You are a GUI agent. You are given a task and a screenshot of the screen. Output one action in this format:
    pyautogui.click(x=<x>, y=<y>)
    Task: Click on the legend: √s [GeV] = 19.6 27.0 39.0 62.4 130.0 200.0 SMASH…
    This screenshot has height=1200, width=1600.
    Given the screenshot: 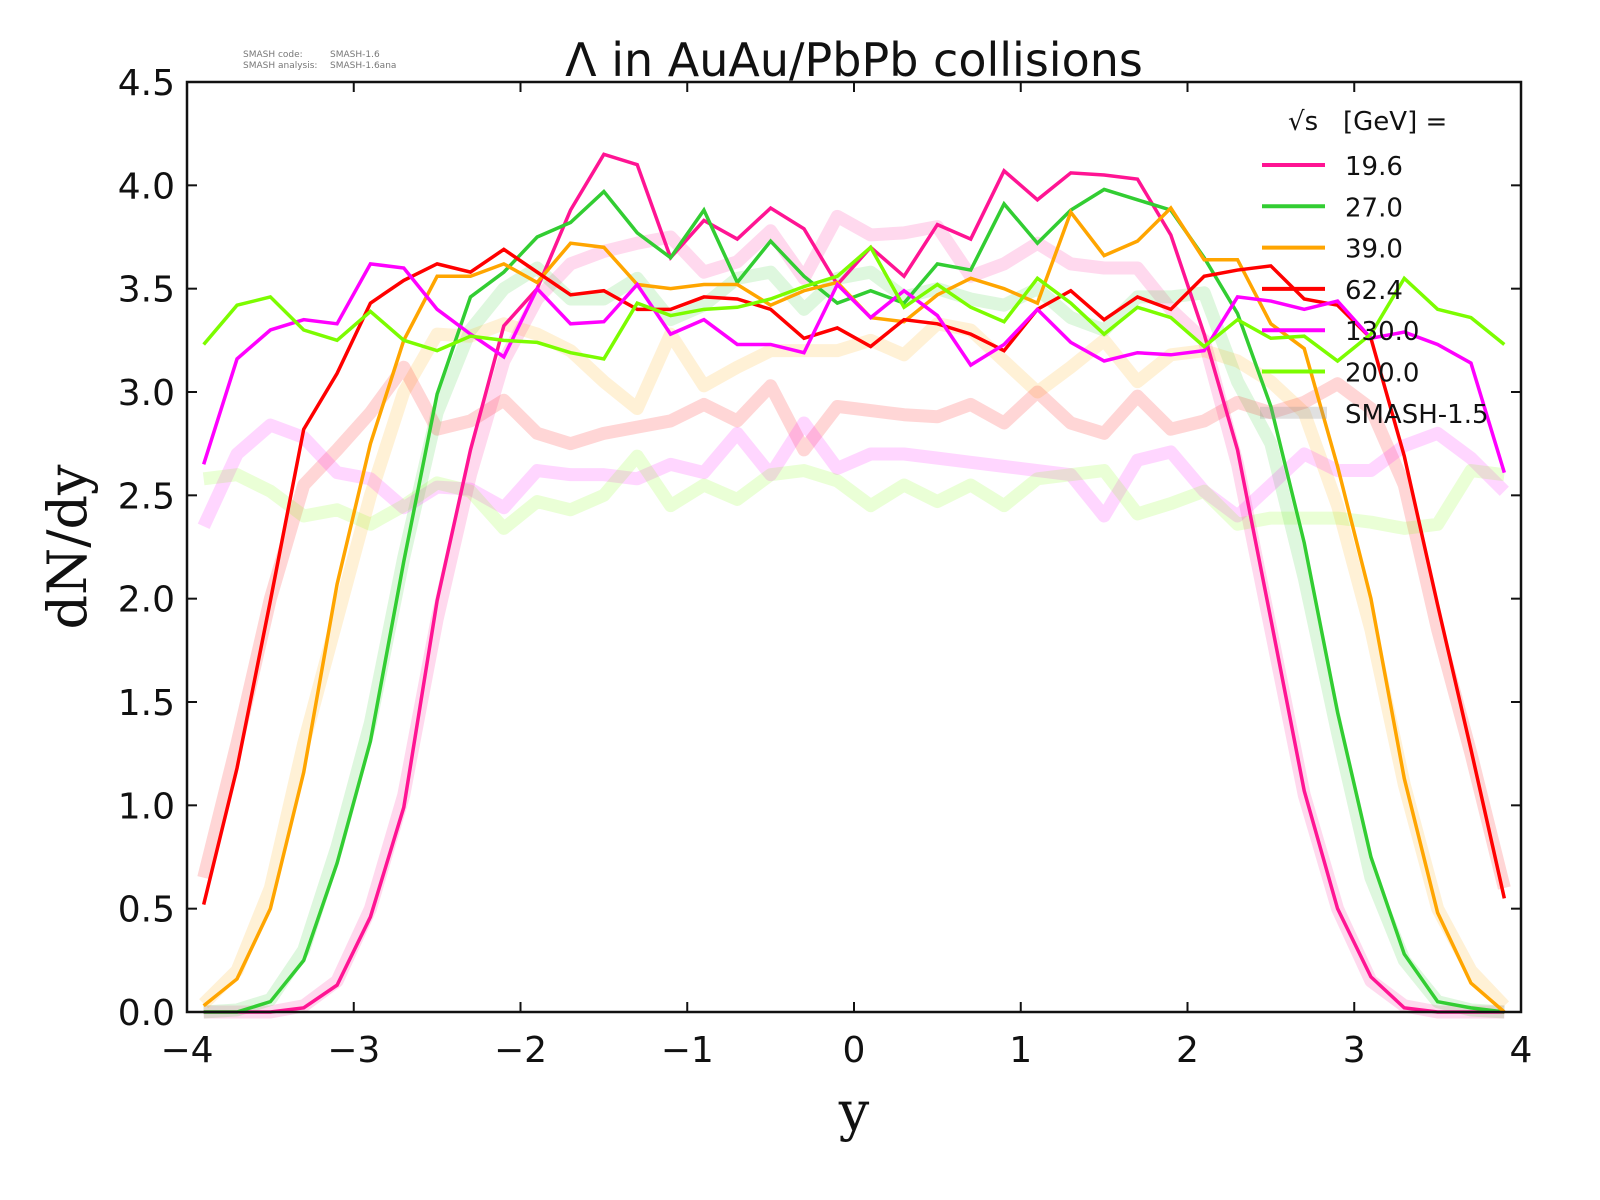 What is the action you would take?
    pyautogui.click(x=1374, y=268)
    